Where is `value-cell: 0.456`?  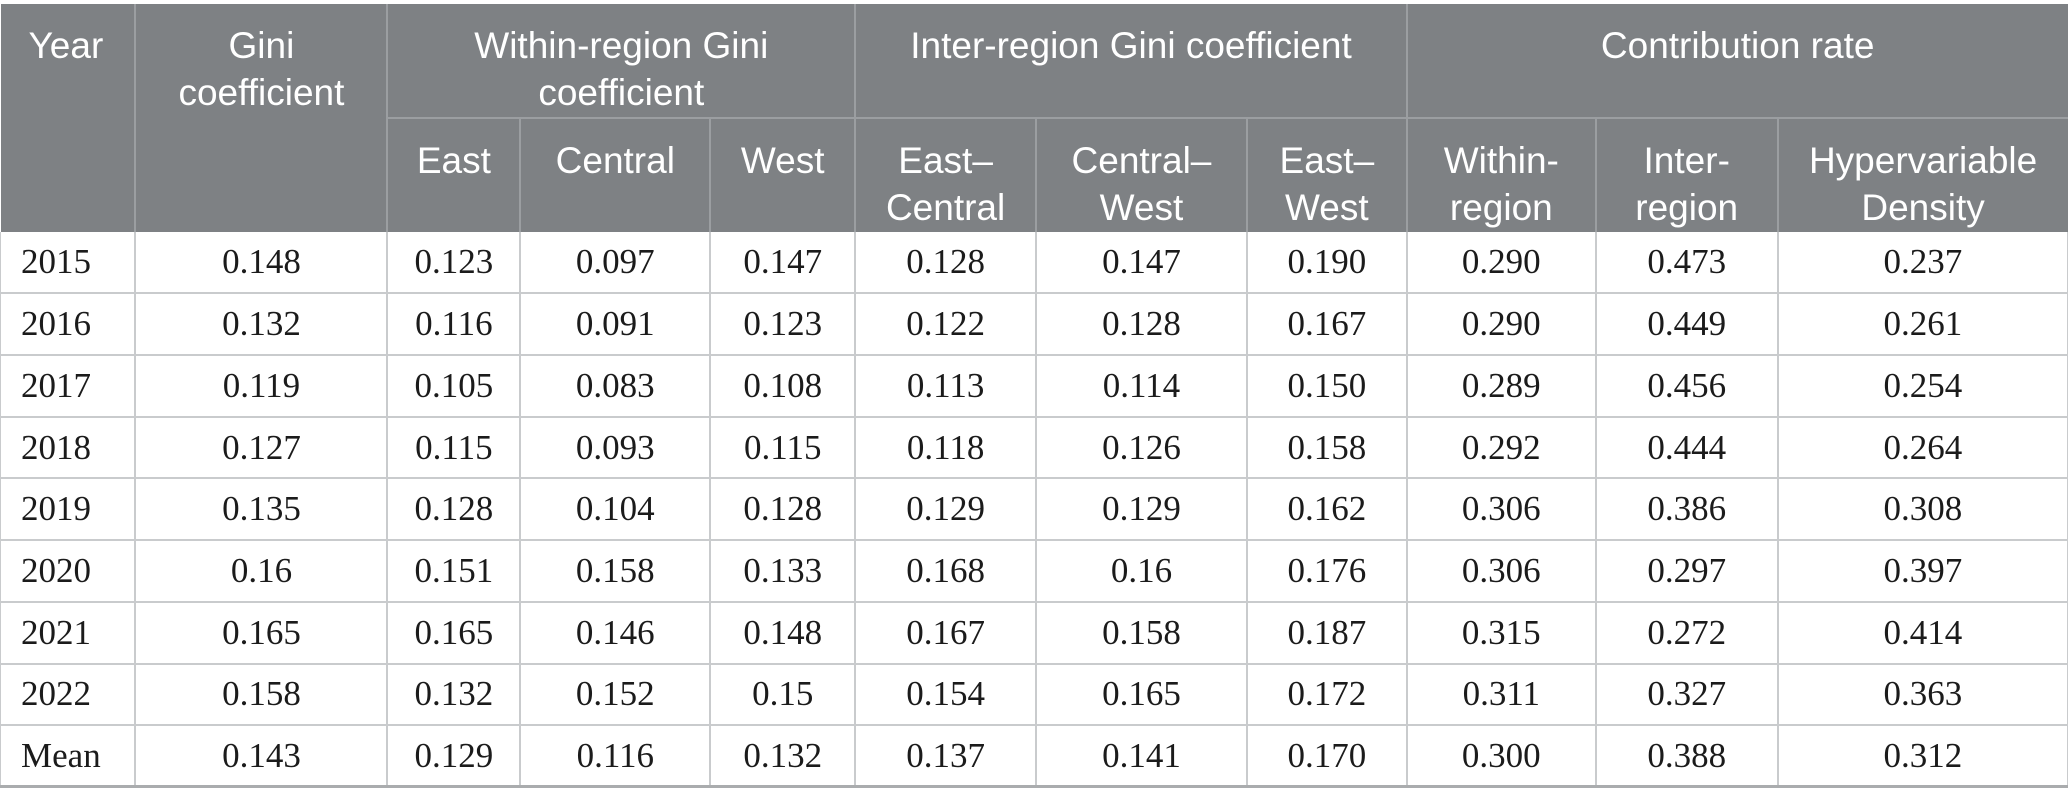
value-cell: 0.456 is located at coordinates (1686, 386).